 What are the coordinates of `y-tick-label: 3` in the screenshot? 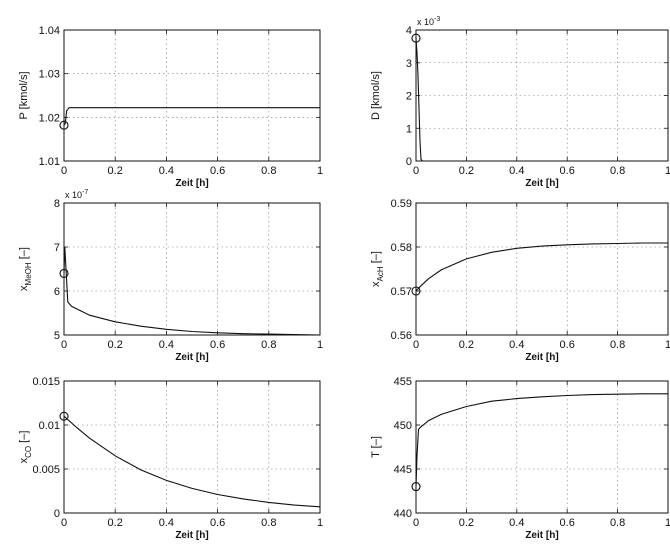 It's located at (409, 64).